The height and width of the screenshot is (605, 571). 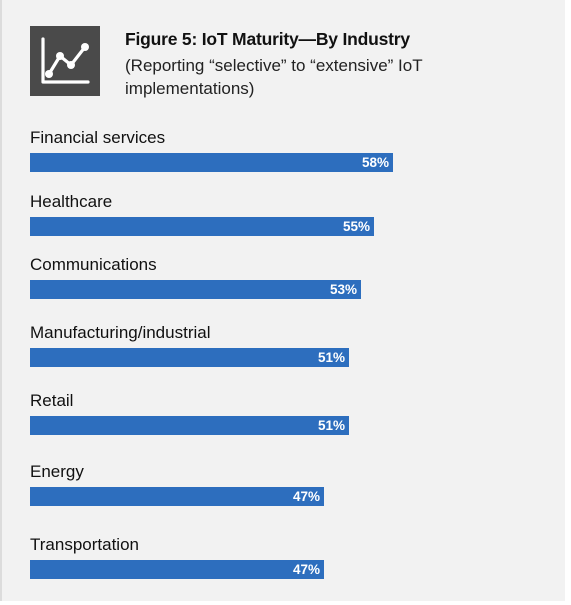 I want to click on bar: 53%, so click(x=195, y=289).